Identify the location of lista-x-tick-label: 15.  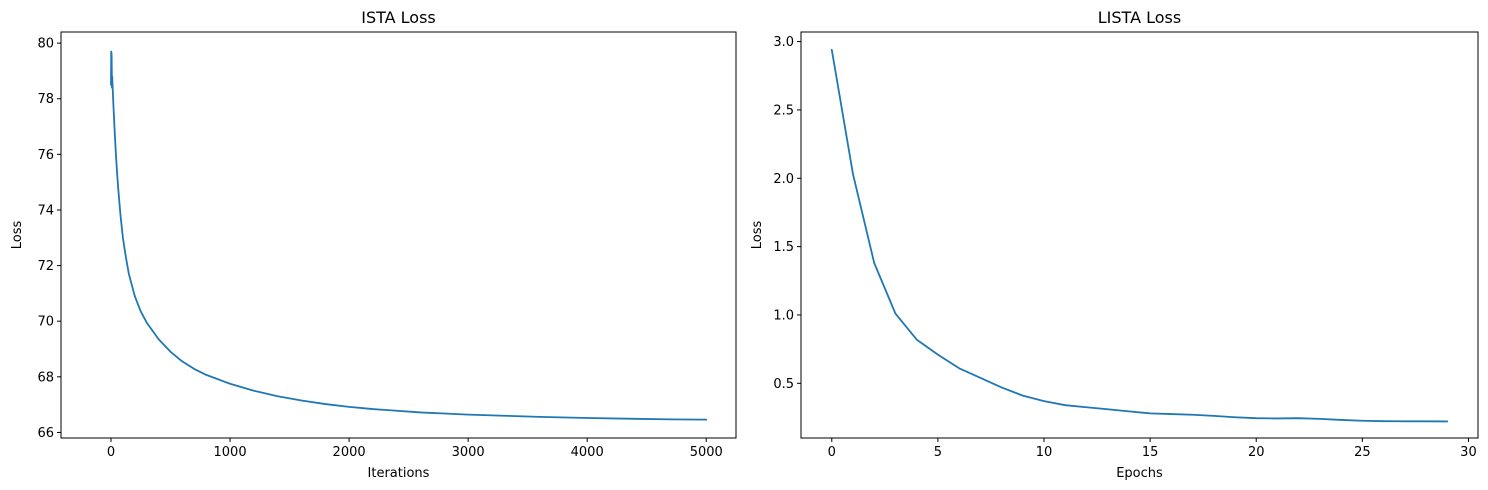
(1150, 452).